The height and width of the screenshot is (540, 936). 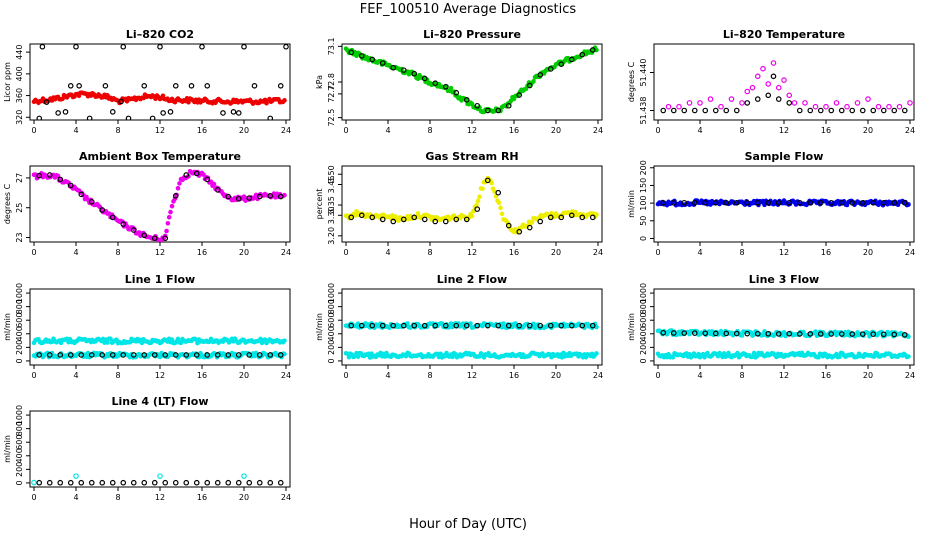 I want to click on figure-xlabel: Hour of Day (UTC), so click(x=468, y=524).